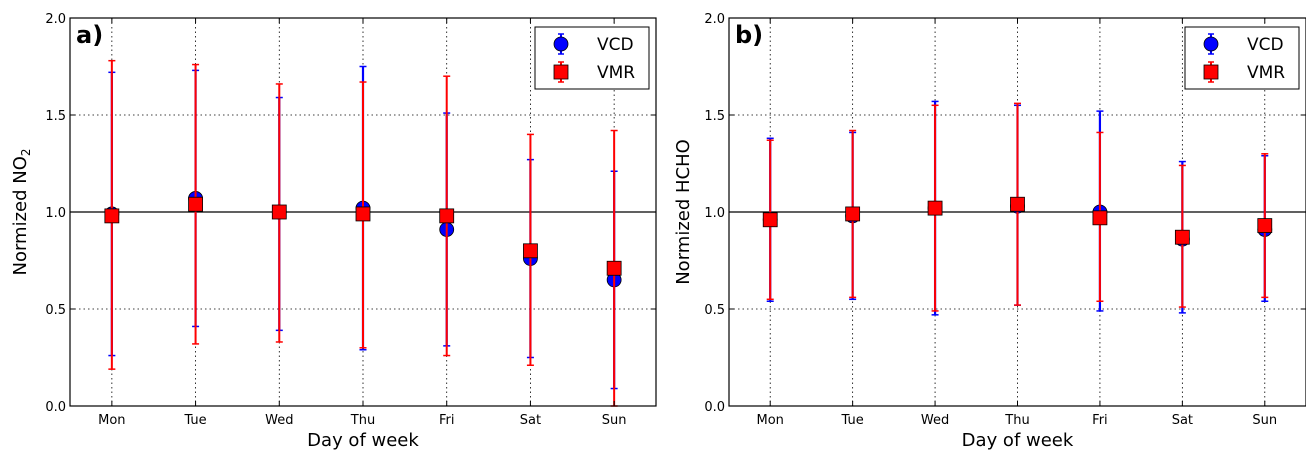  What do you see at coordinates (26, 152) in the screenshot?
I see `y-axis-label-subscript: 2` at bounding box center [26, 152].